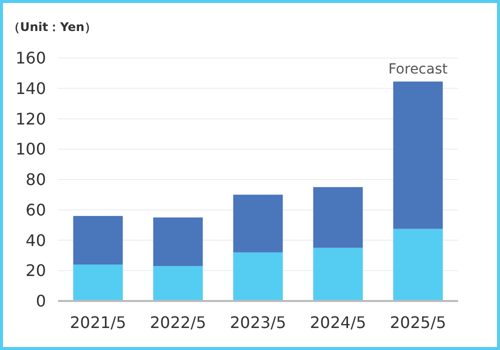  What do you see at coordinates (36, 179) in the screenshot?
I see `y-tick-label: 80` at bounding box center [36, 179].